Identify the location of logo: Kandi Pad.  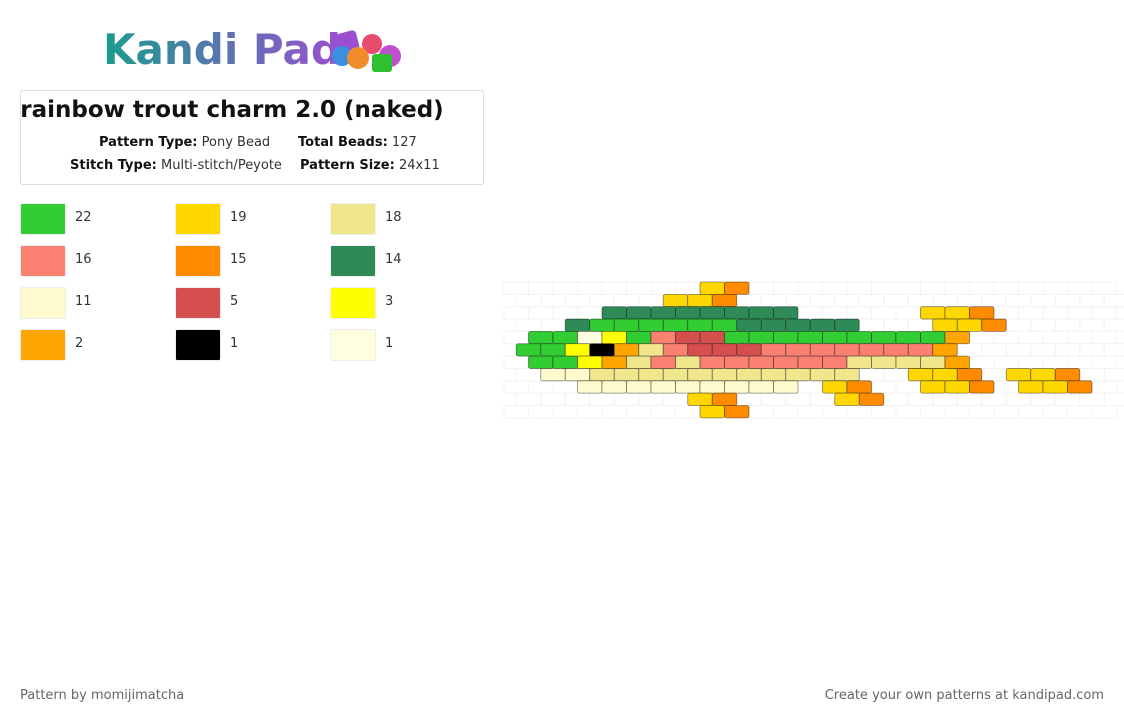
(222, 49).